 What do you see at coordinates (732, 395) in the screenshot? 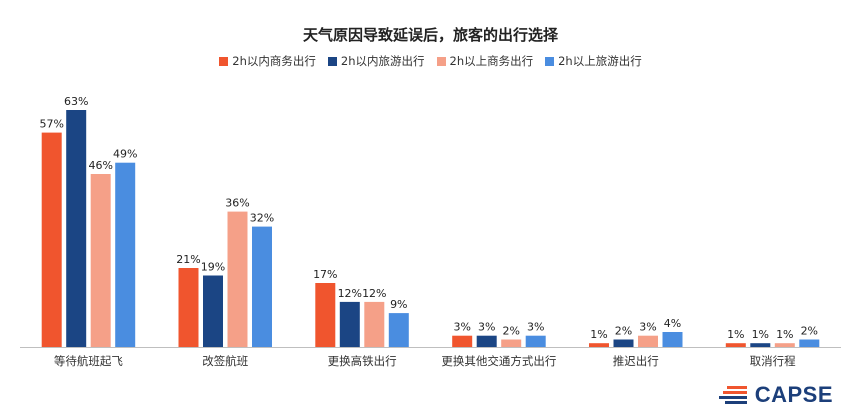
I see `capse-logo-icon` at bounding box center [732, 395].